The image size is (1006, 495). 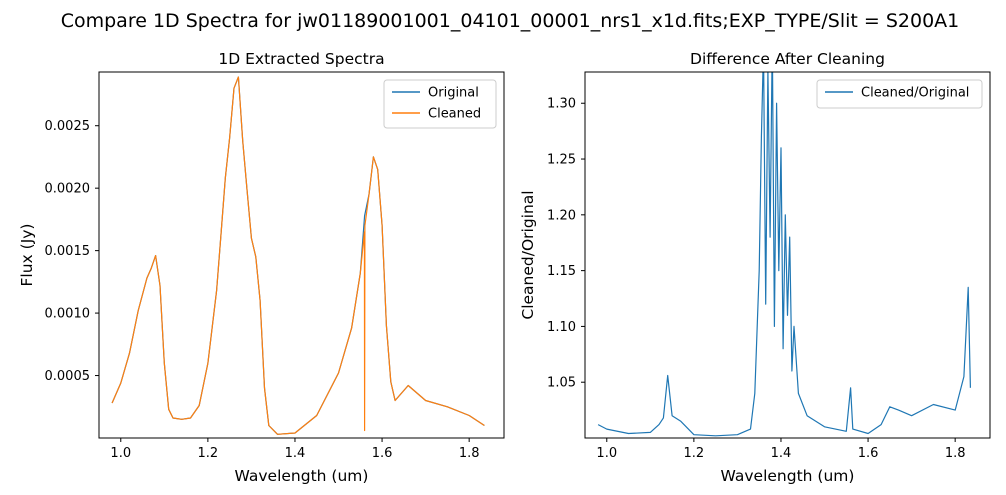 I want to click on y-tick-label: 1.15, so click(x=561, y=271).